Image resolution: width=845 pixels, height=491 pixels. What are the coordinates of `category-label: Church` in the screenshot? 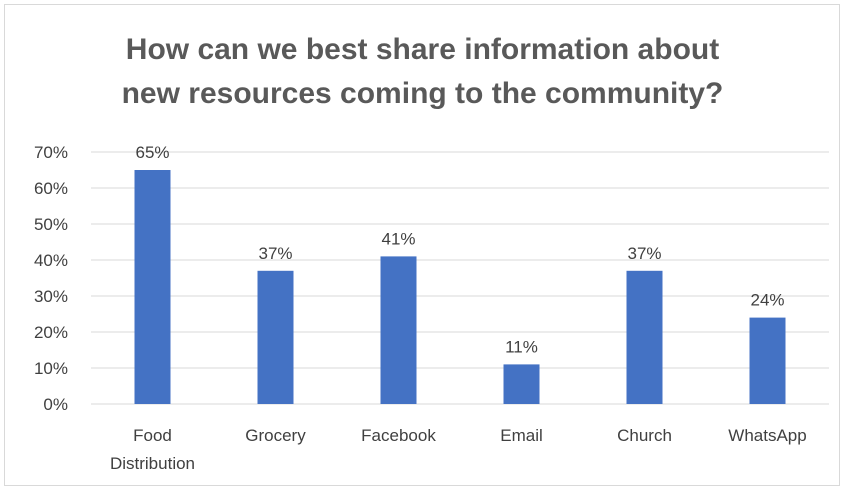 It's located at (644, 435).